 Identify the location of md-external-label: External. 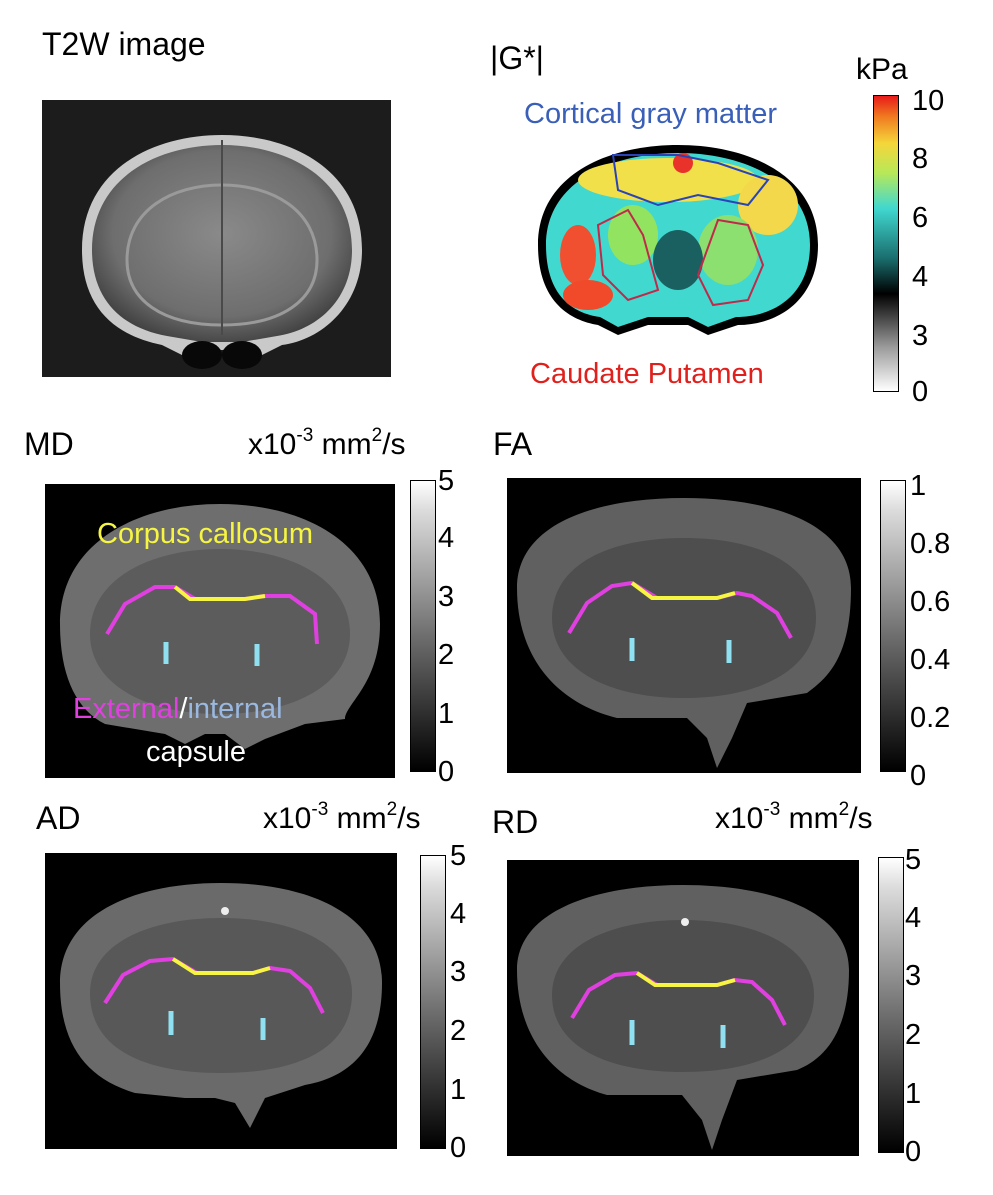
(126, 709).